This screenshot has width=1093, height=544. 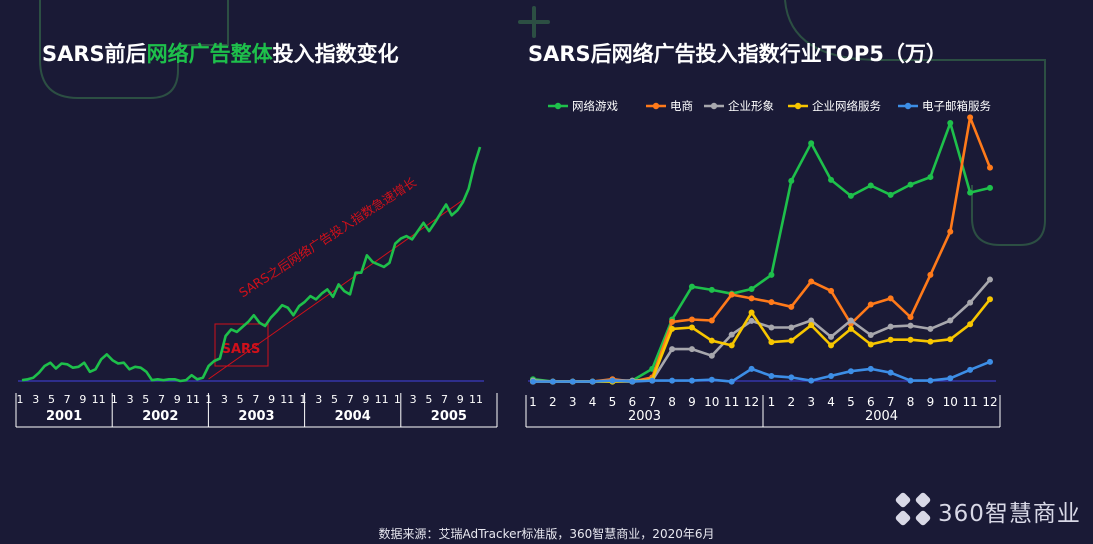 What do you see at coordinates (881, 416) in the screenshot?
I see `year-label: 2004` at bounding box center [881, 416].